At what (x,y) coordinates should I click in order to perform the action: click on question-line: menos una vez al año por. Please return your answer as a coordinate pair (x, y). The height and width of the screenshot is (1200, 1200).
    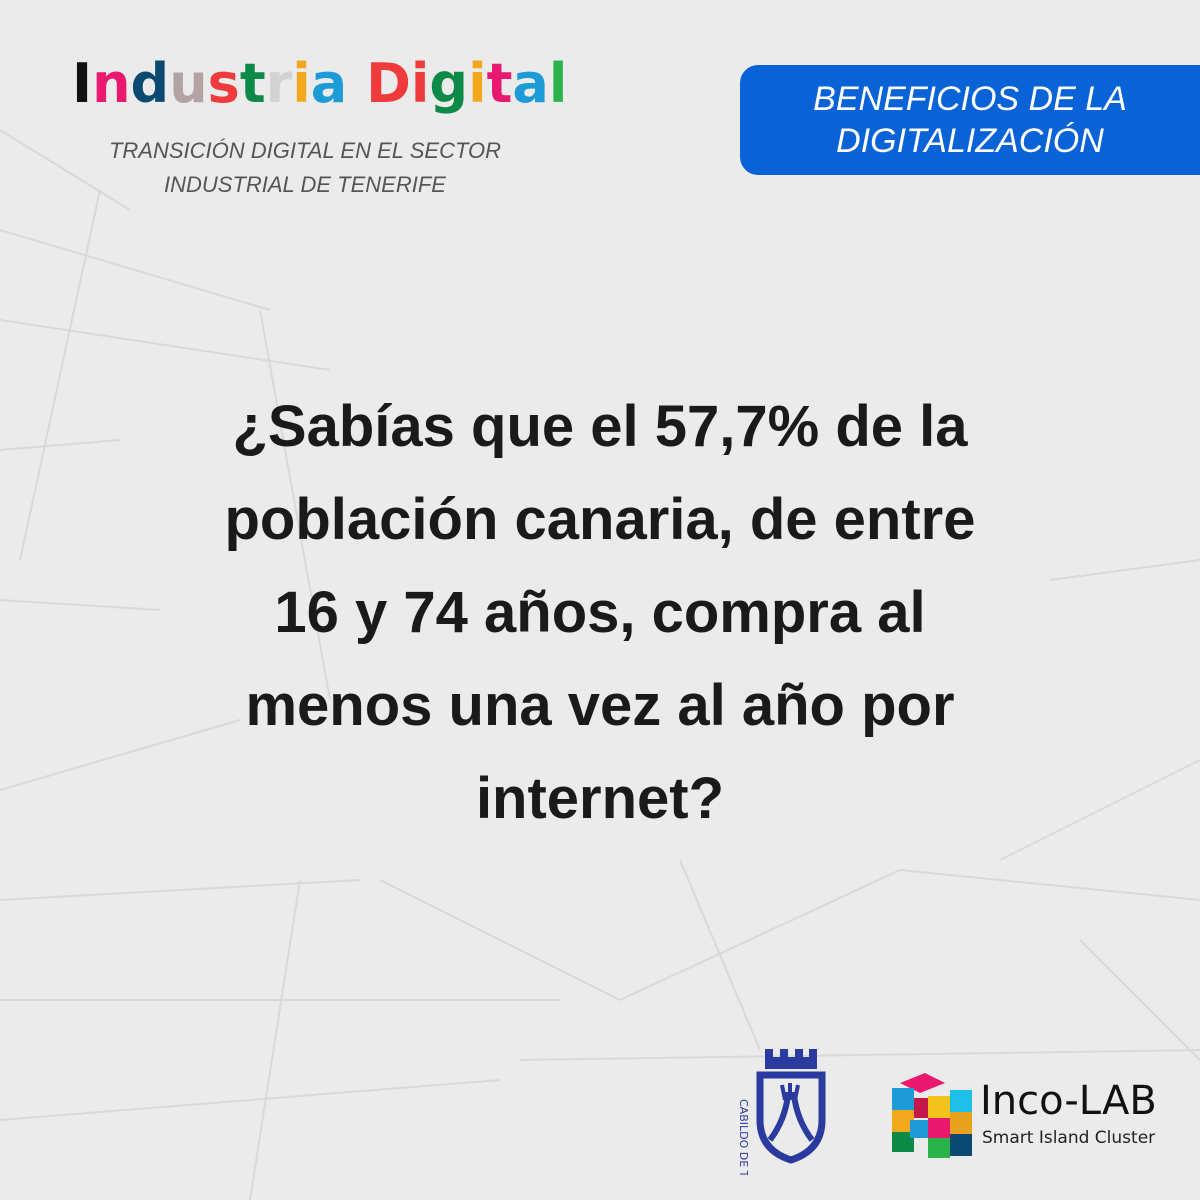
    Looking at the image, I should click on (600, 705).